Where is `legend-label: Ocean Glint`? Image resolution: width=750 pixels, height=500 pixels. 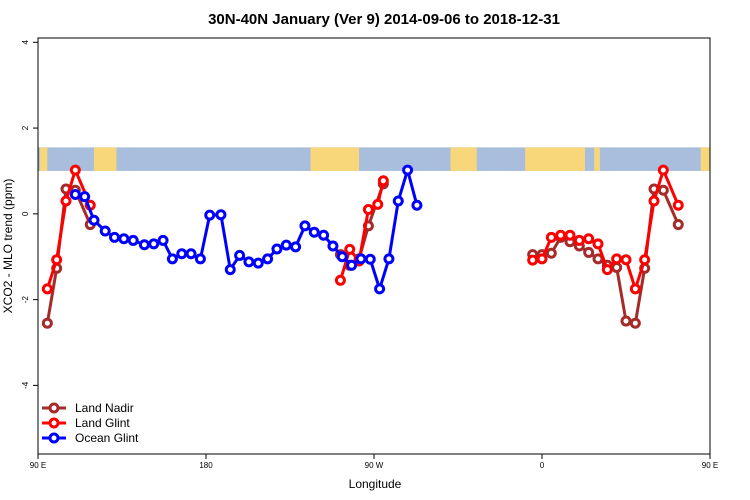
legend-label: Ocean Glint is located at coordinates (107, 438).